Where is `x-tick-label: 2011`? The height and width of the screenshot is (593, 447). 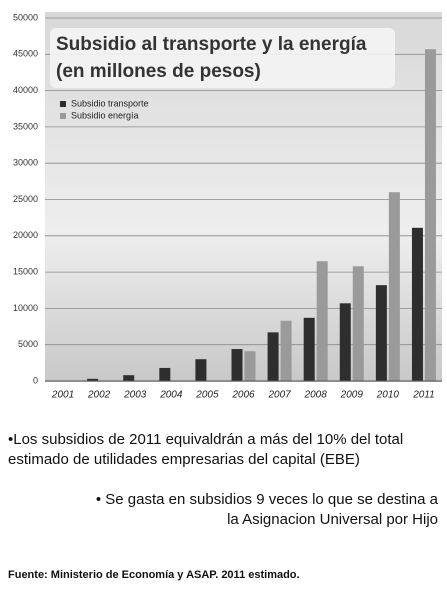 x-tick-label: 2011 is located at coordinates (423, 395).